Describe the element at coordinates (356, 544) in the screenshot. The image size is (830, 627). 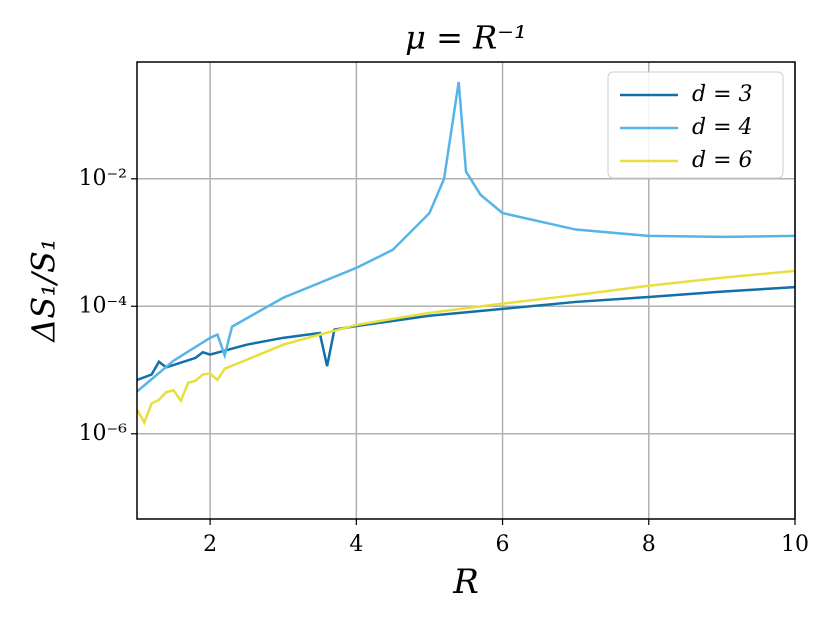
I see `x-tick-label: 4` at that location.